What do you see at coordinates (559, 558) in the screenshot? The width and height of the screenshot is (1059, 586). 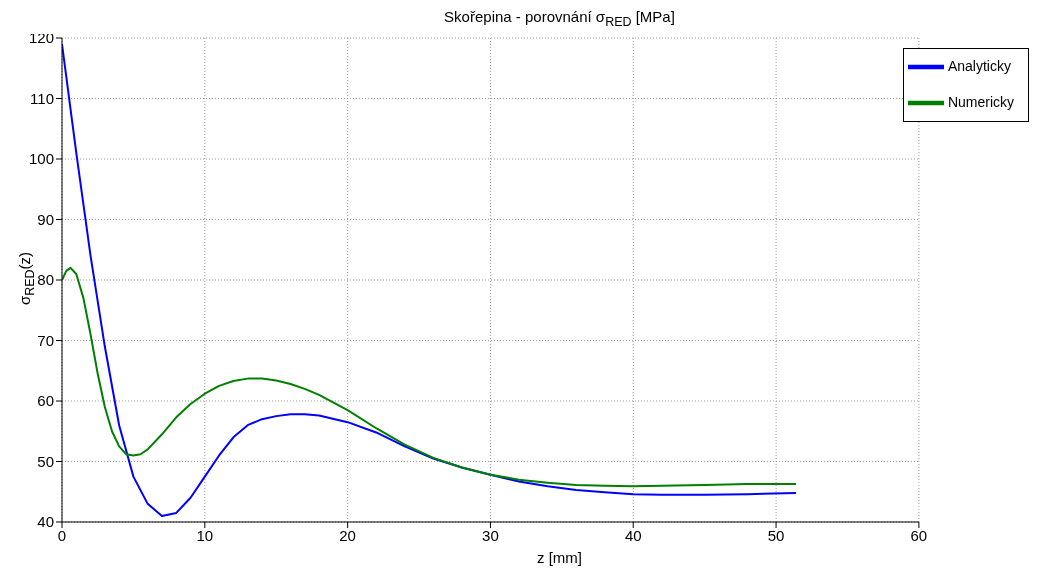 I see `x-axis-title: z [mm]` at bounding box center [559, 558].